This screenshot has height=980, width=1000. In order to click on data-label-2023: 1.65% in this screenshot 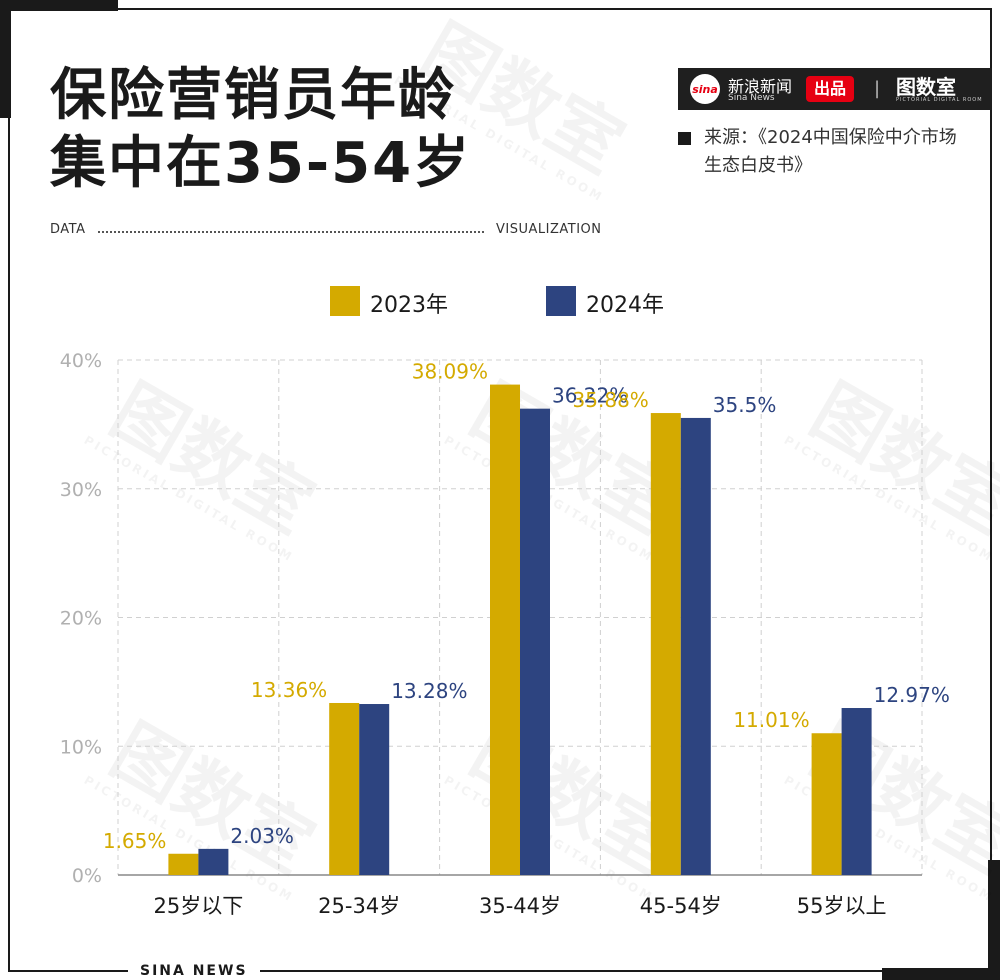, I will do `click(135, 841)`.